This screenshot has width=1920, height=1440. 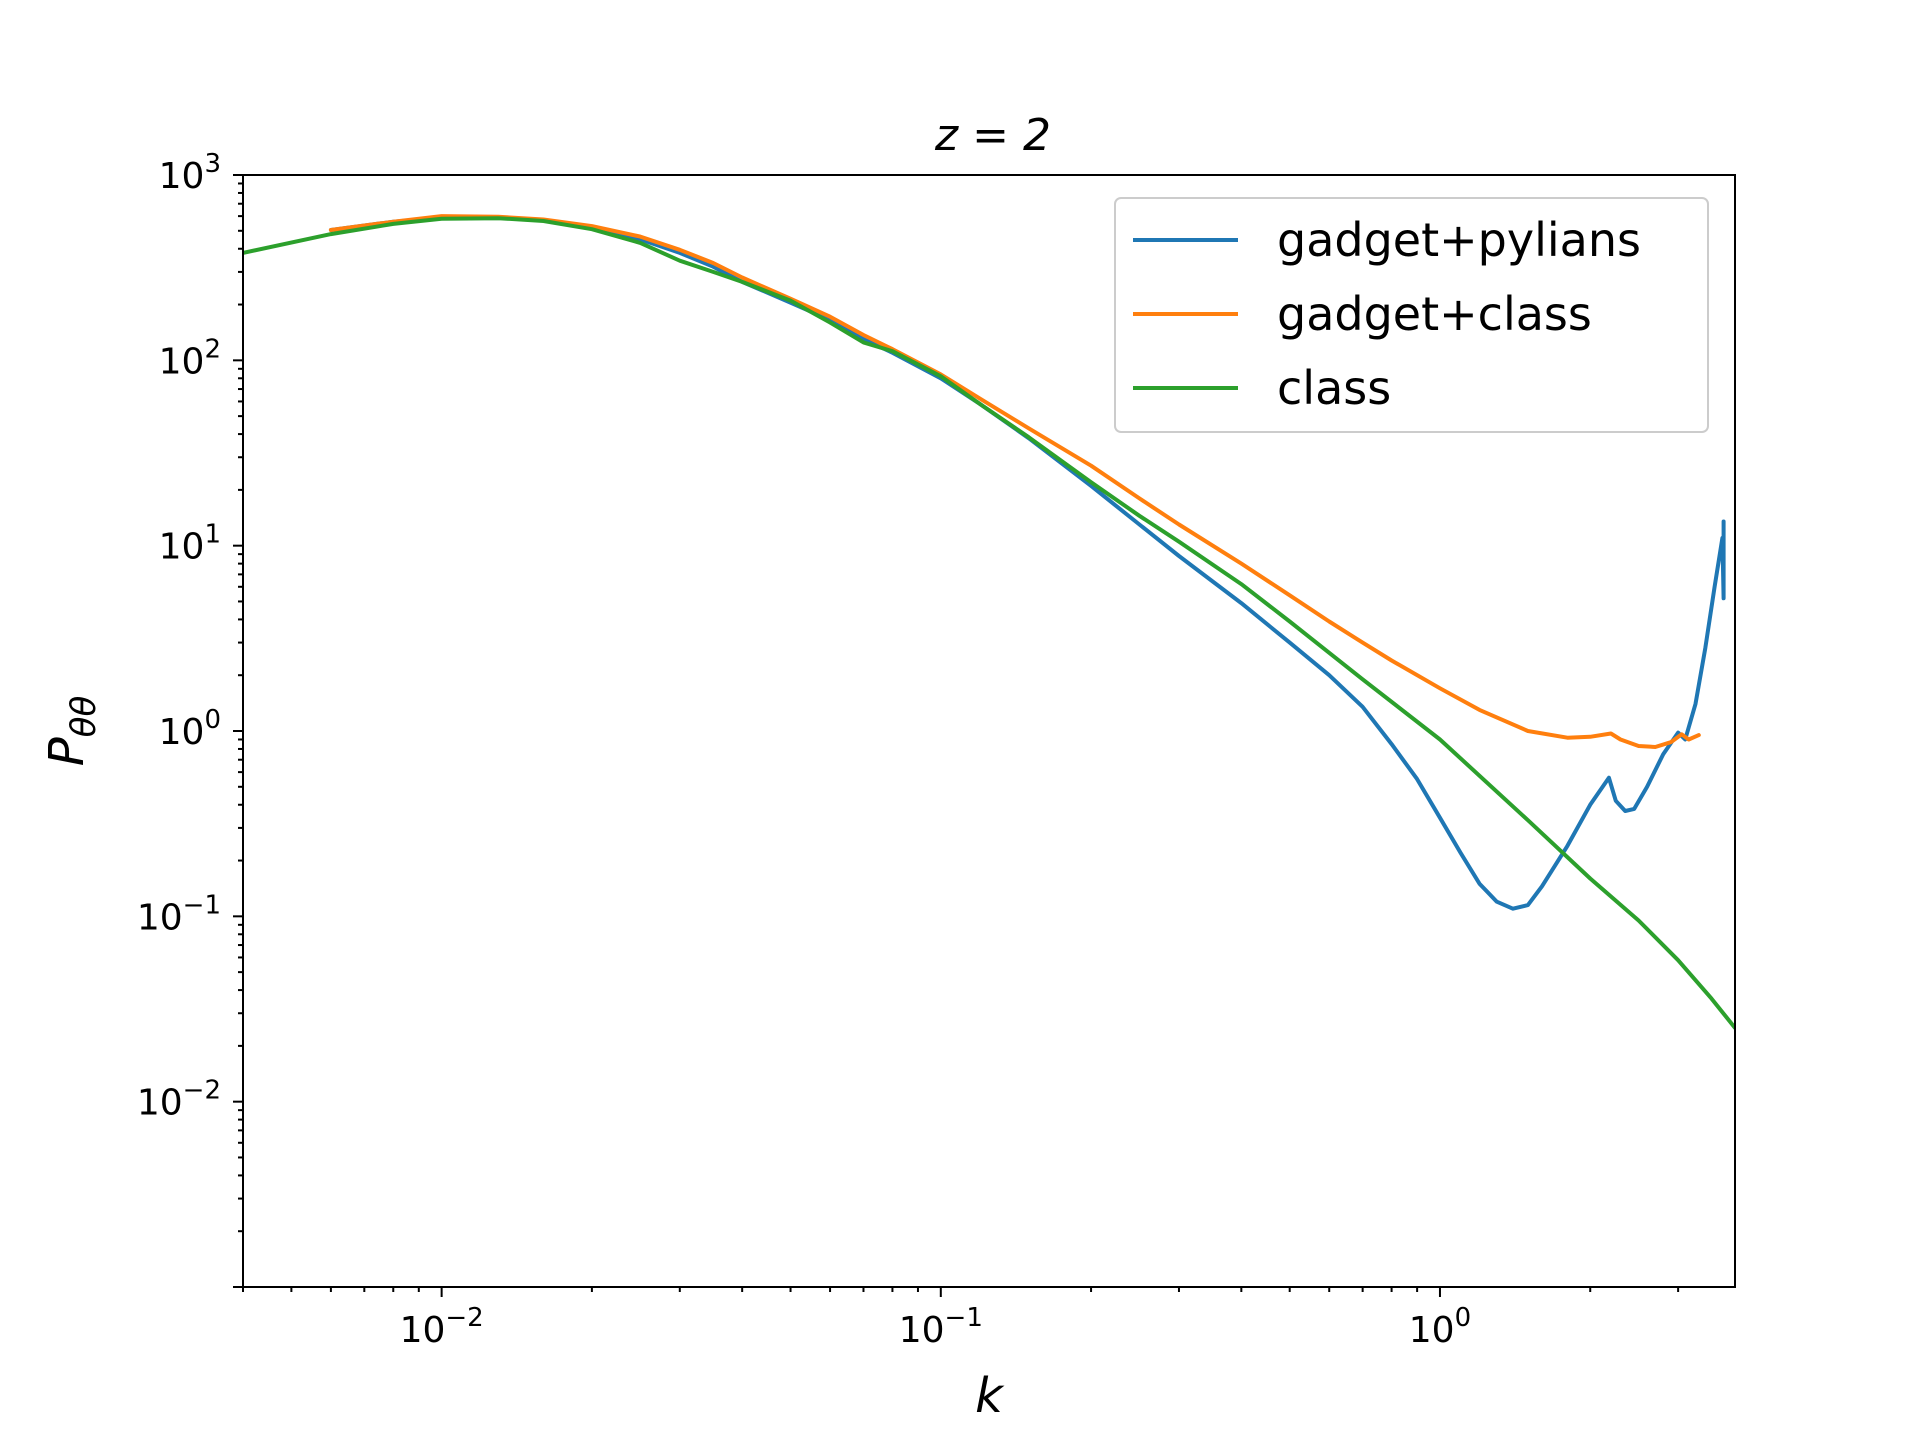 What do you see at coordinates (179, 1100) in the screenshot?
I see `y-tick-label: 10⁻²` at bounding box center [179, 1100].